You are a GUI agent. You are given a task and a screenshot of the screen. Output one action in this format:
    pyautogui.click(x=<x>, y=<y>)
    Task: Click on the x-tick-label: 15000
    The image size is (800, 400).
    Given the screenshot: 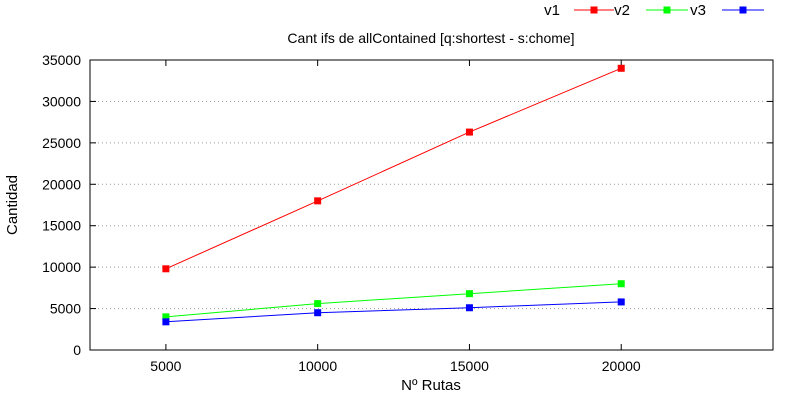 What is the action you would take?
    pyautogui.click(x=469, y=366)
    